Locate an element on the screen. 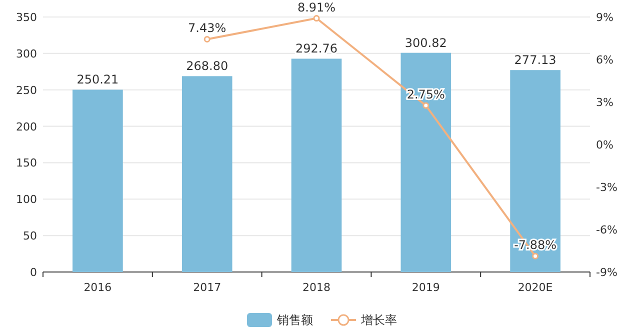  ytick: 200 is located at coordinates (26, 127).